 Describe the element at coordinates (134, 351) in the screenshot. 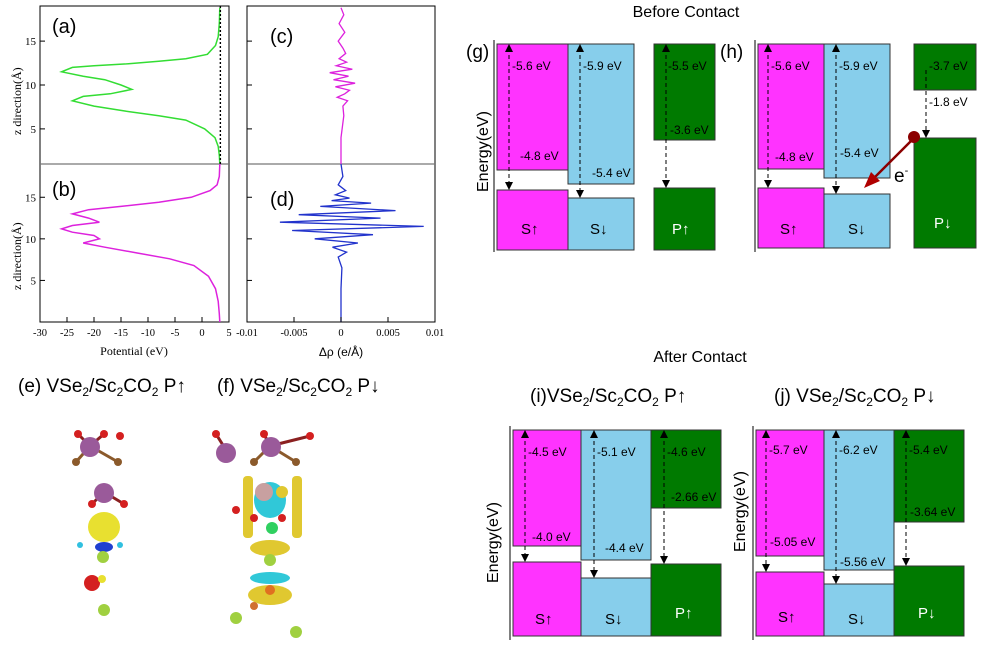

I see `xlabel-potential: Potential (eV)` at that location.